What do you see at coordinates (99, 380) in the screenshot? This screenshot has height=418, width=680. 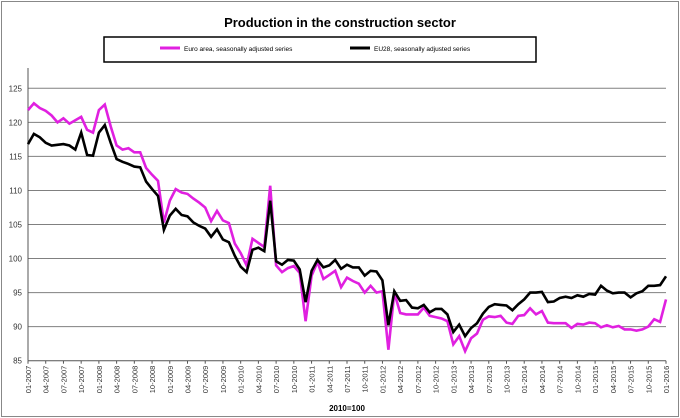 I see `x-tick-label: 01-2008` at bounding box center [99, 380].